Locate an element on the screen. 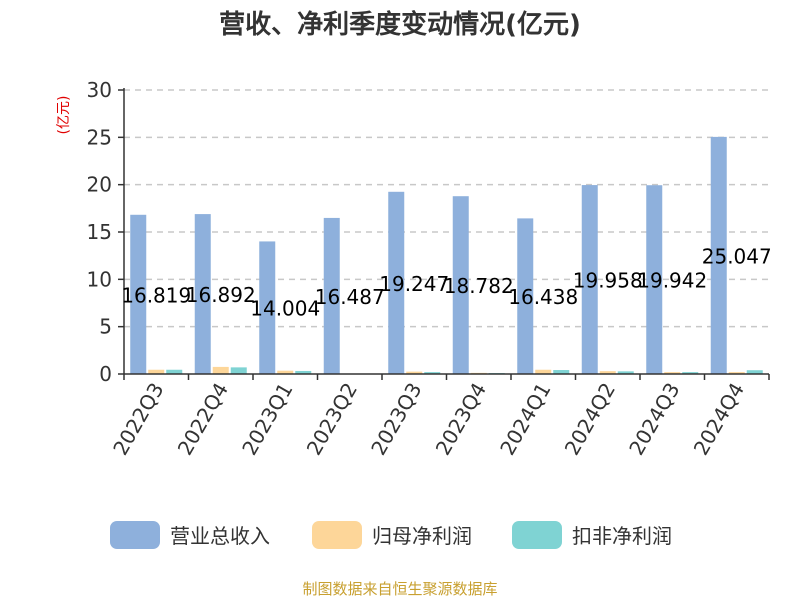  data-label: 25.047 is located at coordinates (737, 256).